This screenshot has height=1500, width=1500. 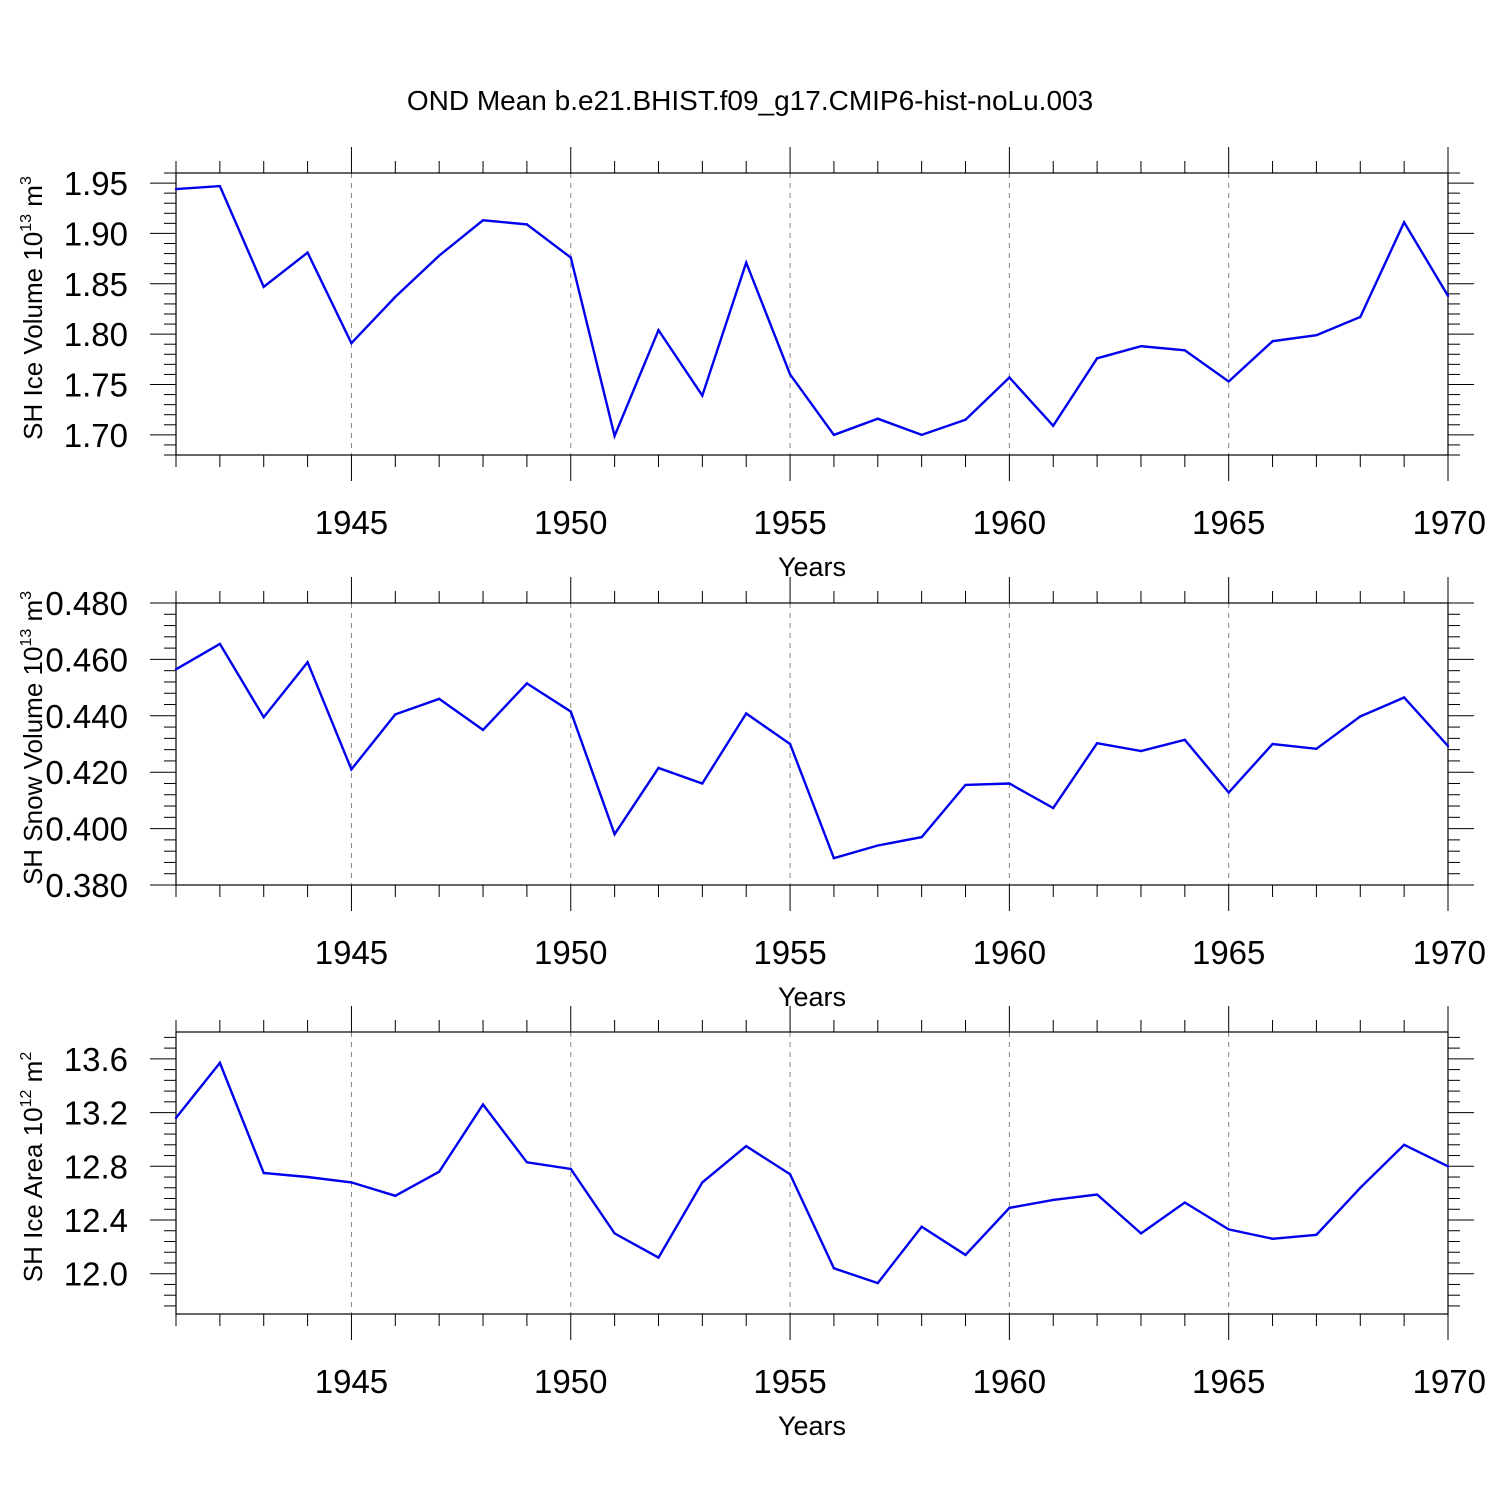 What do you see at coordinates (26, 223) in the screenshot?
I see `y-axis-title-superscript: 13` at bounding box center [26, 223].